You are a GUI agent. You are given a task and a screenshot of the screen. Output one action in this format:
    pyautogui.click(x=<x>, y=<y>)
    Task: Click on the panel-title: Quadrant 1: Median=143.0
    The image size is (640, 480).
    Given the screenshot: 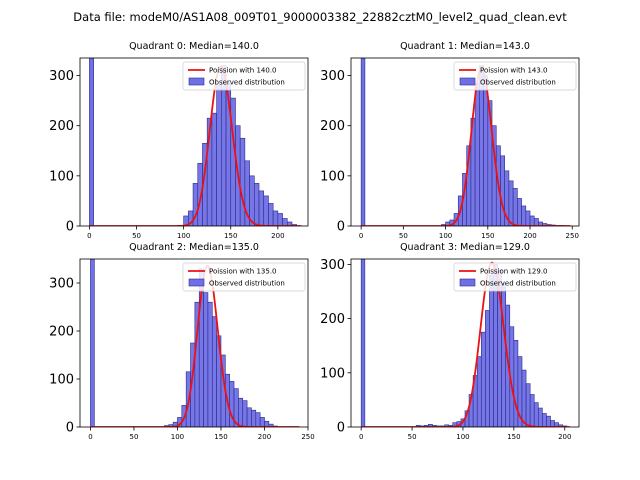 What is the action you would take?
    pyautogui.click(x=465, y=46)
    